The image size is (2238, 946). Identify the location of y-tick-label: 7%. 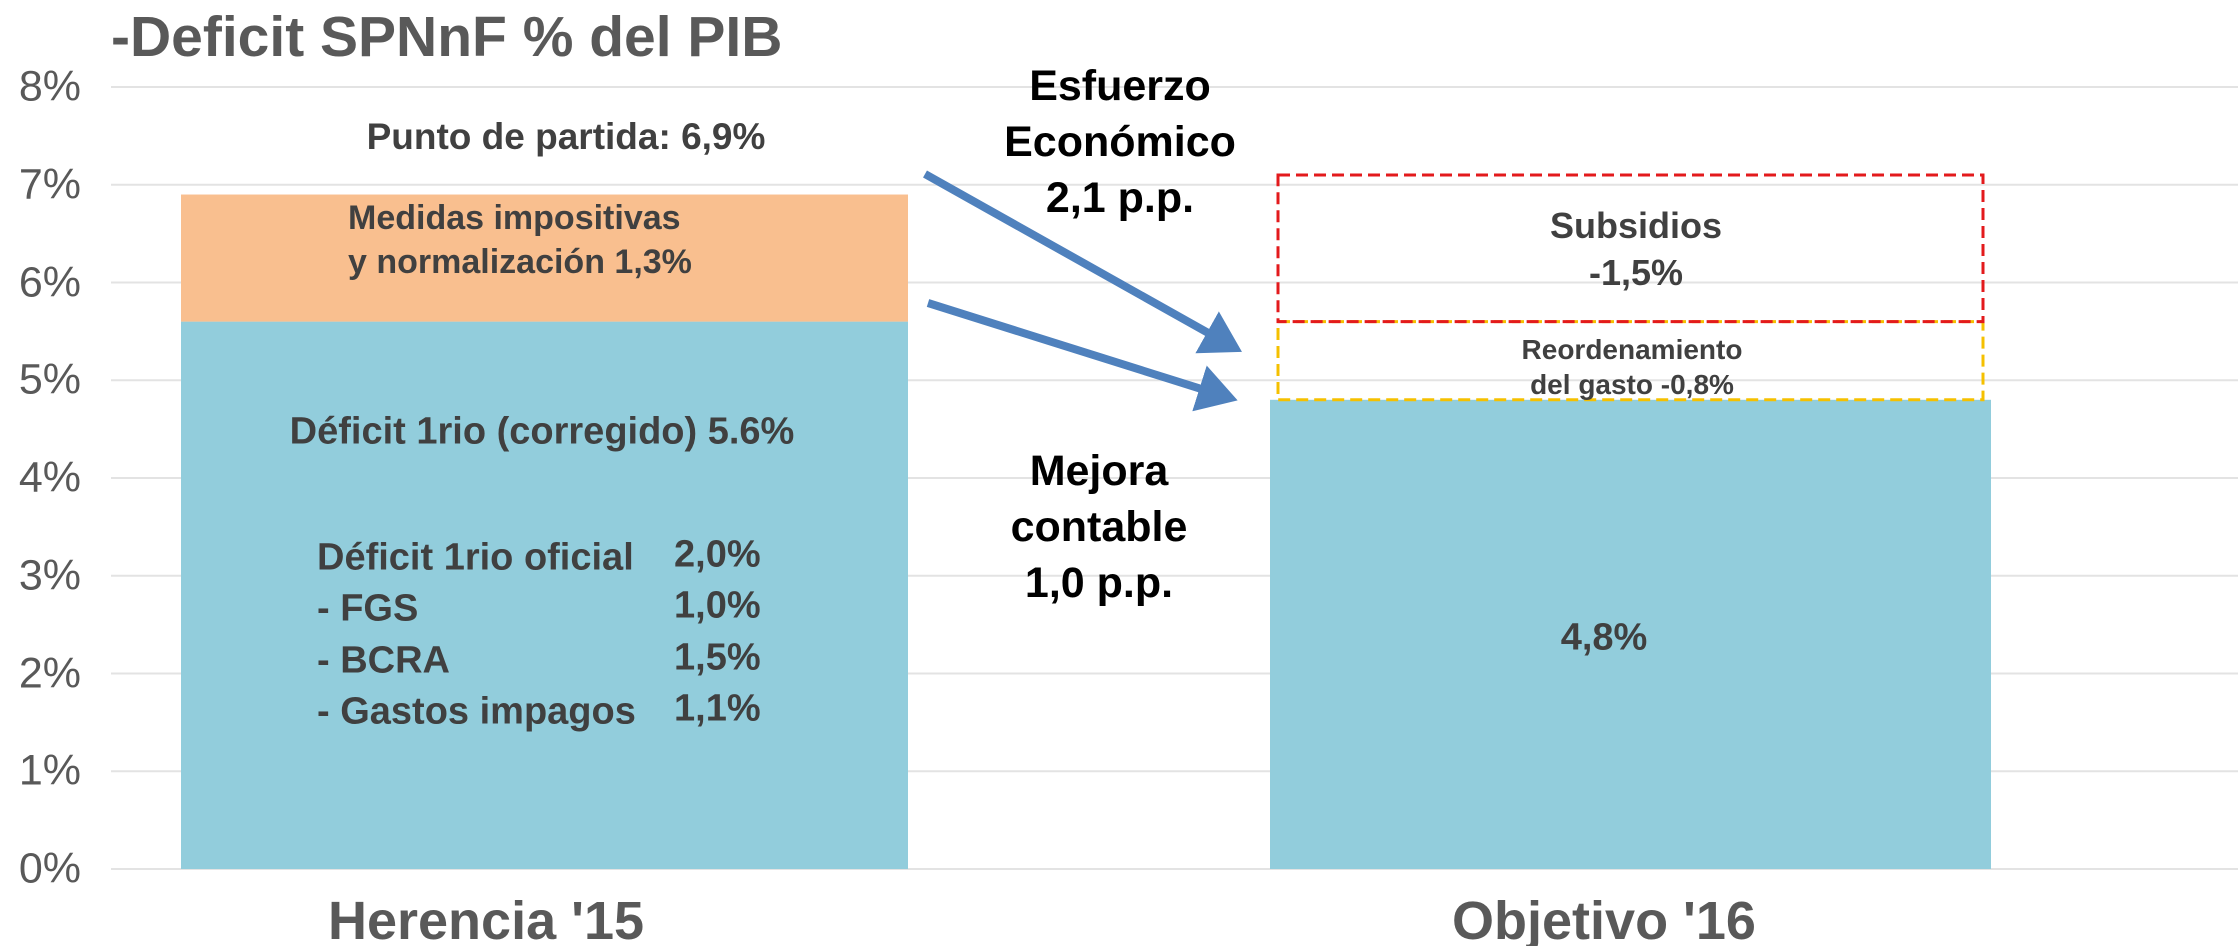
(49, 184).